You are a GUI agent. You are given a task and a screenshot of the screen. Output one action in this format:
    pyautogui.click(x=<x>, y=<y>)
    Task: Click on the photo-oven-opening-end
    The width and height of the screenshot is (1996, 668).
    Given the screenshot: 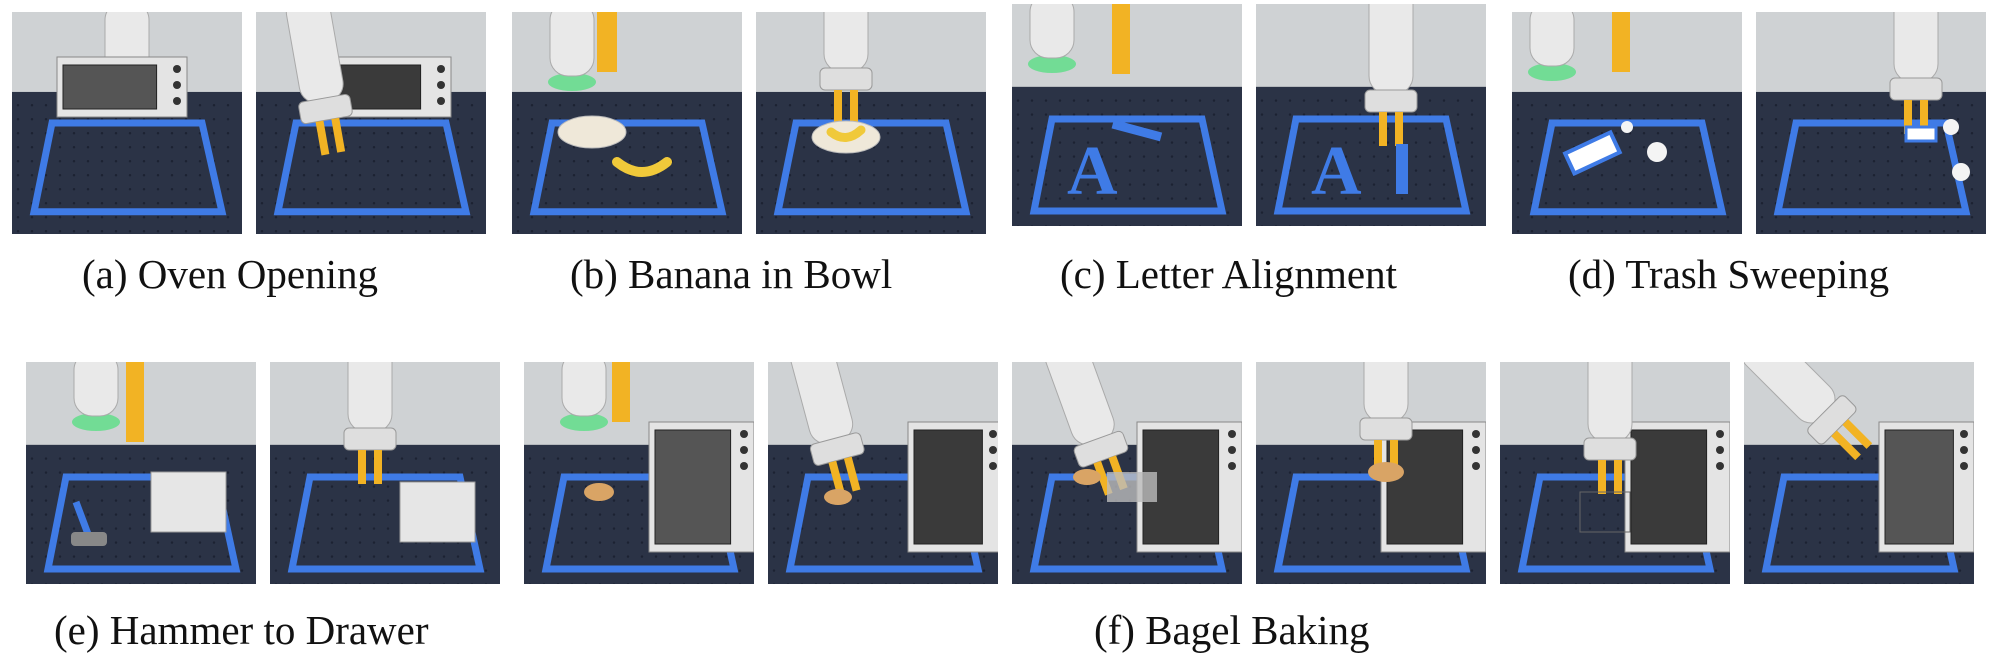 What is the action you would take?
    pyautogui.click(x=371, y=123)
    